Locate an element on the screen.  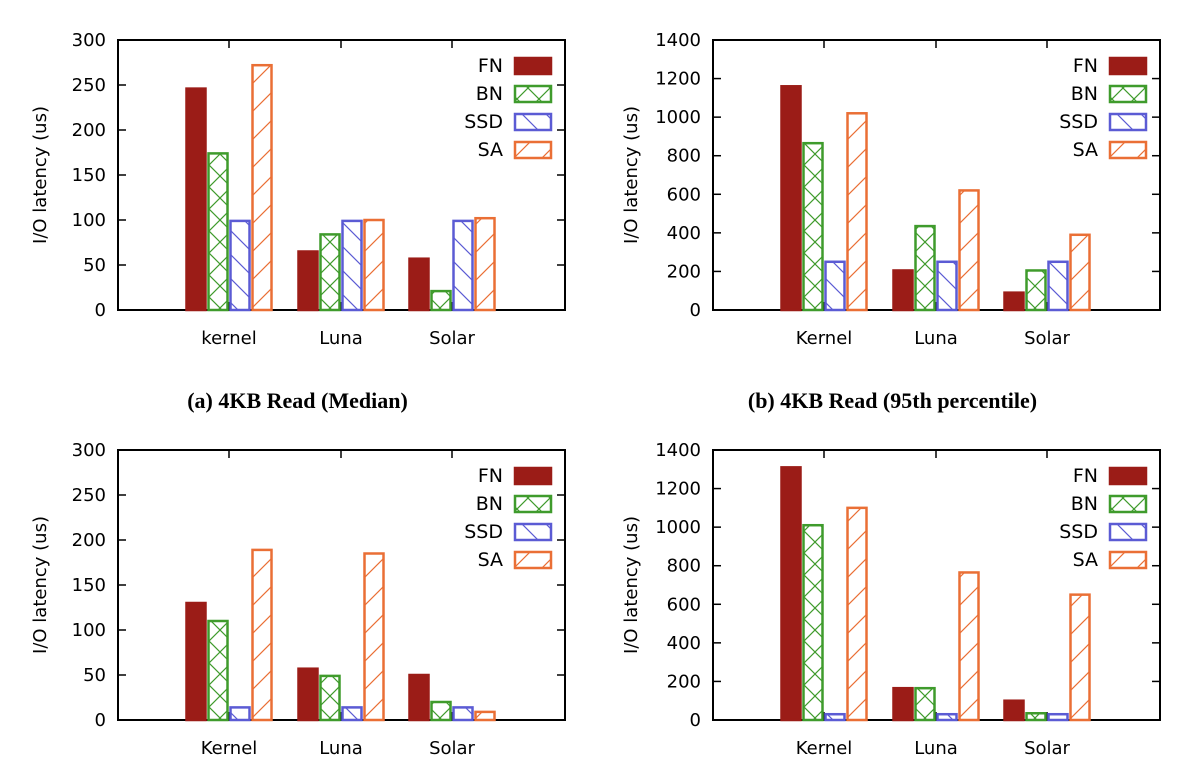
caption-b: (b) 4KB Read (95th percentile) is located at coordinates (892, 400).